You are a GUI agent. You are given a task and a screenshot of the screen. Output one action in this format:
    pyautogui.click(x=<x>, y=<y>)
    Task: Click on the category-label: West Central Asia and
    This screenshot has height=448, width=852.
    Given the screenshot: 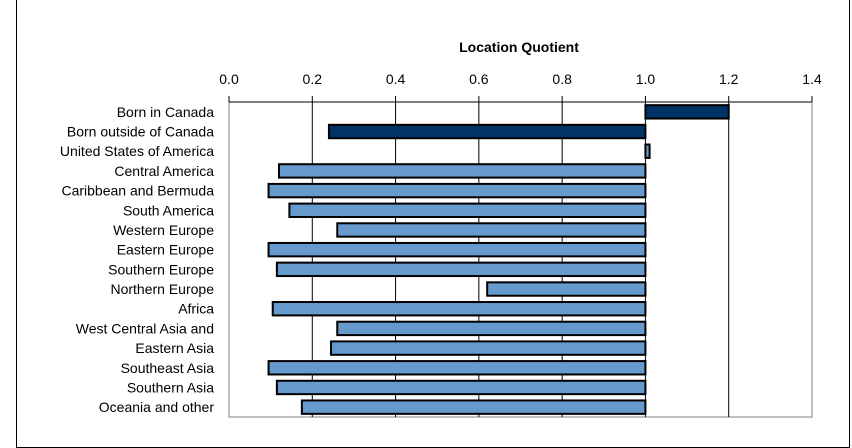 What is the action you would take?
    pyautogui.click(x=145, y=328)
    